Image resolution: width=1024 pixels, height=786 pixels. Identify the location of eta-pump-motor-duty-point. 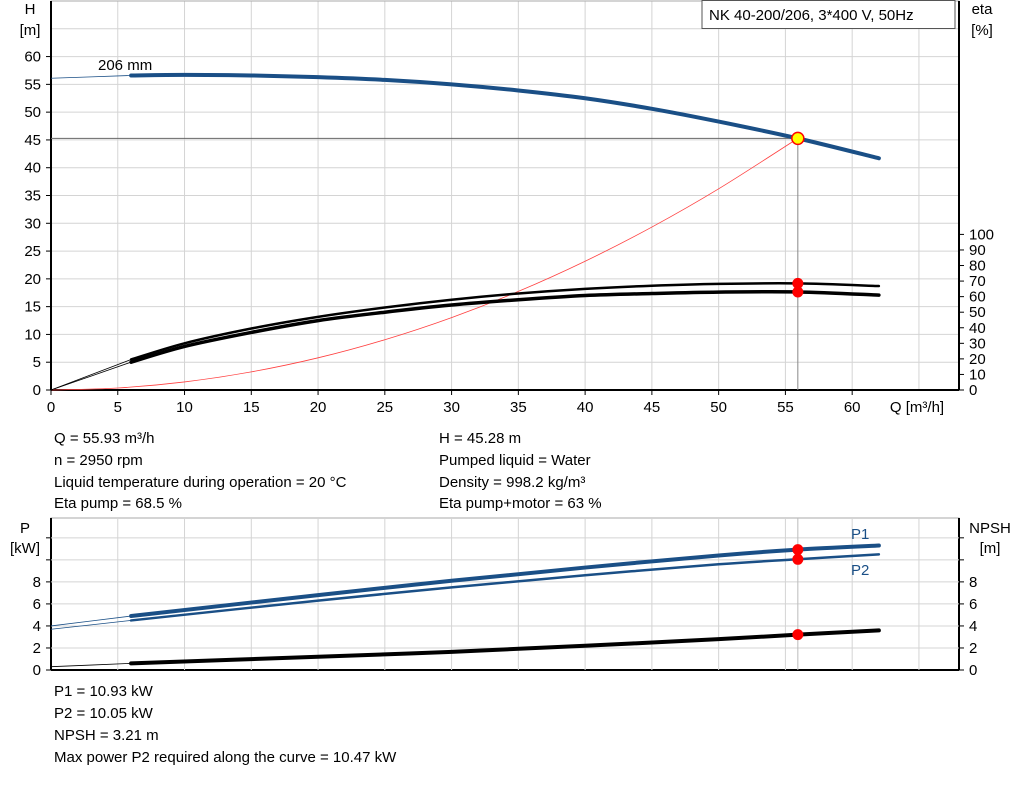
(798, 292).